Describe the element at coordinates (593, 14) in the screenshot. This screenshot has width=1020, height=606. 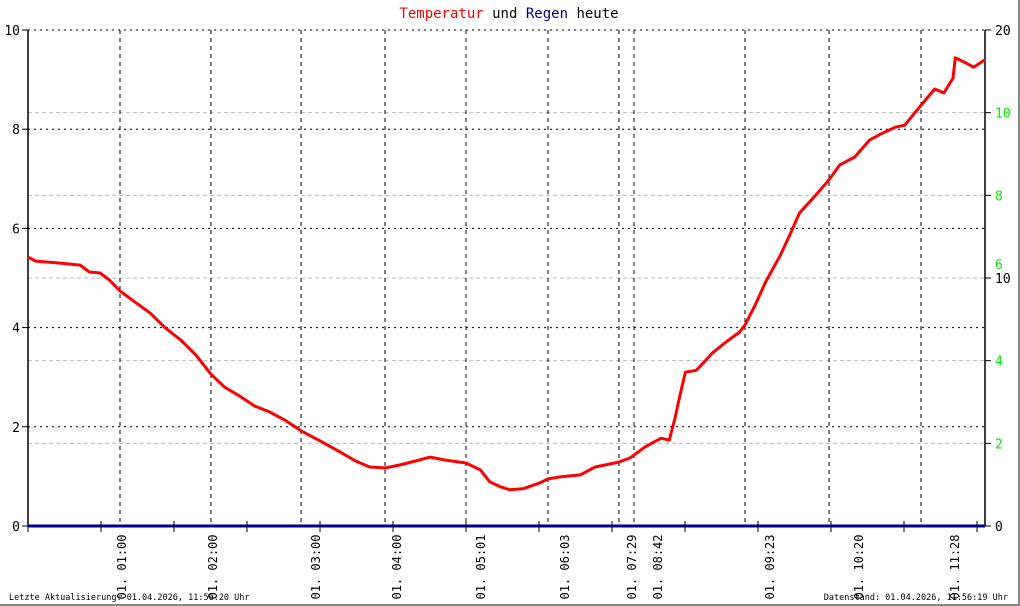
I see `title-part: heute` at that location.